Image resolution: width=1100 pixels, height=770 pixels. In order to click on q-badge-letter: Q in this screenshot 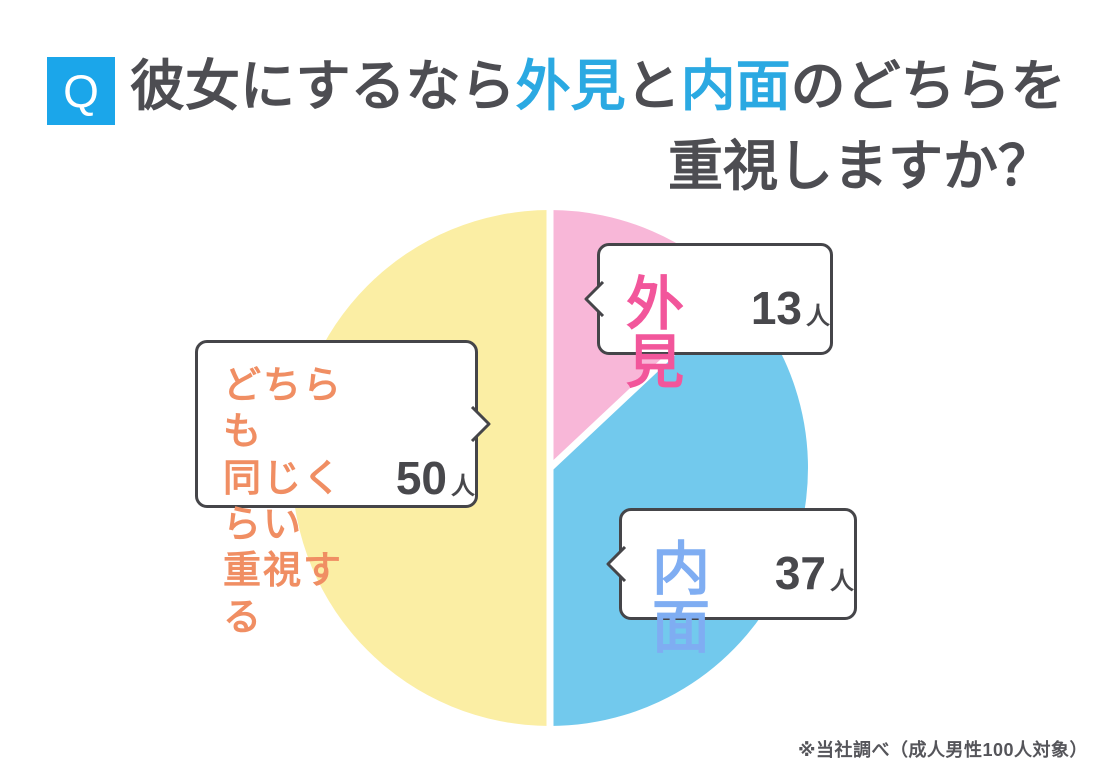, I will do `click(81, 91)`.